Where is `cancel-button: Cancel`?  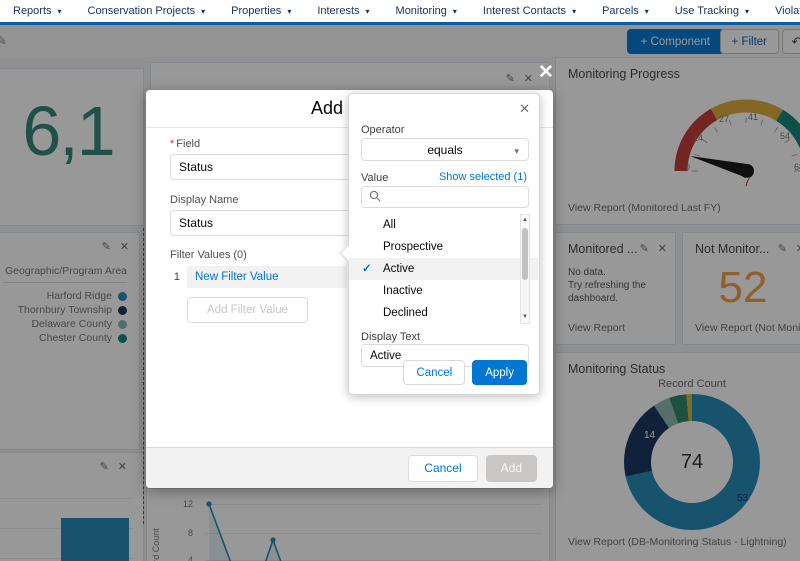
cancel-button: Cancel is located at coordinates (443, 468).